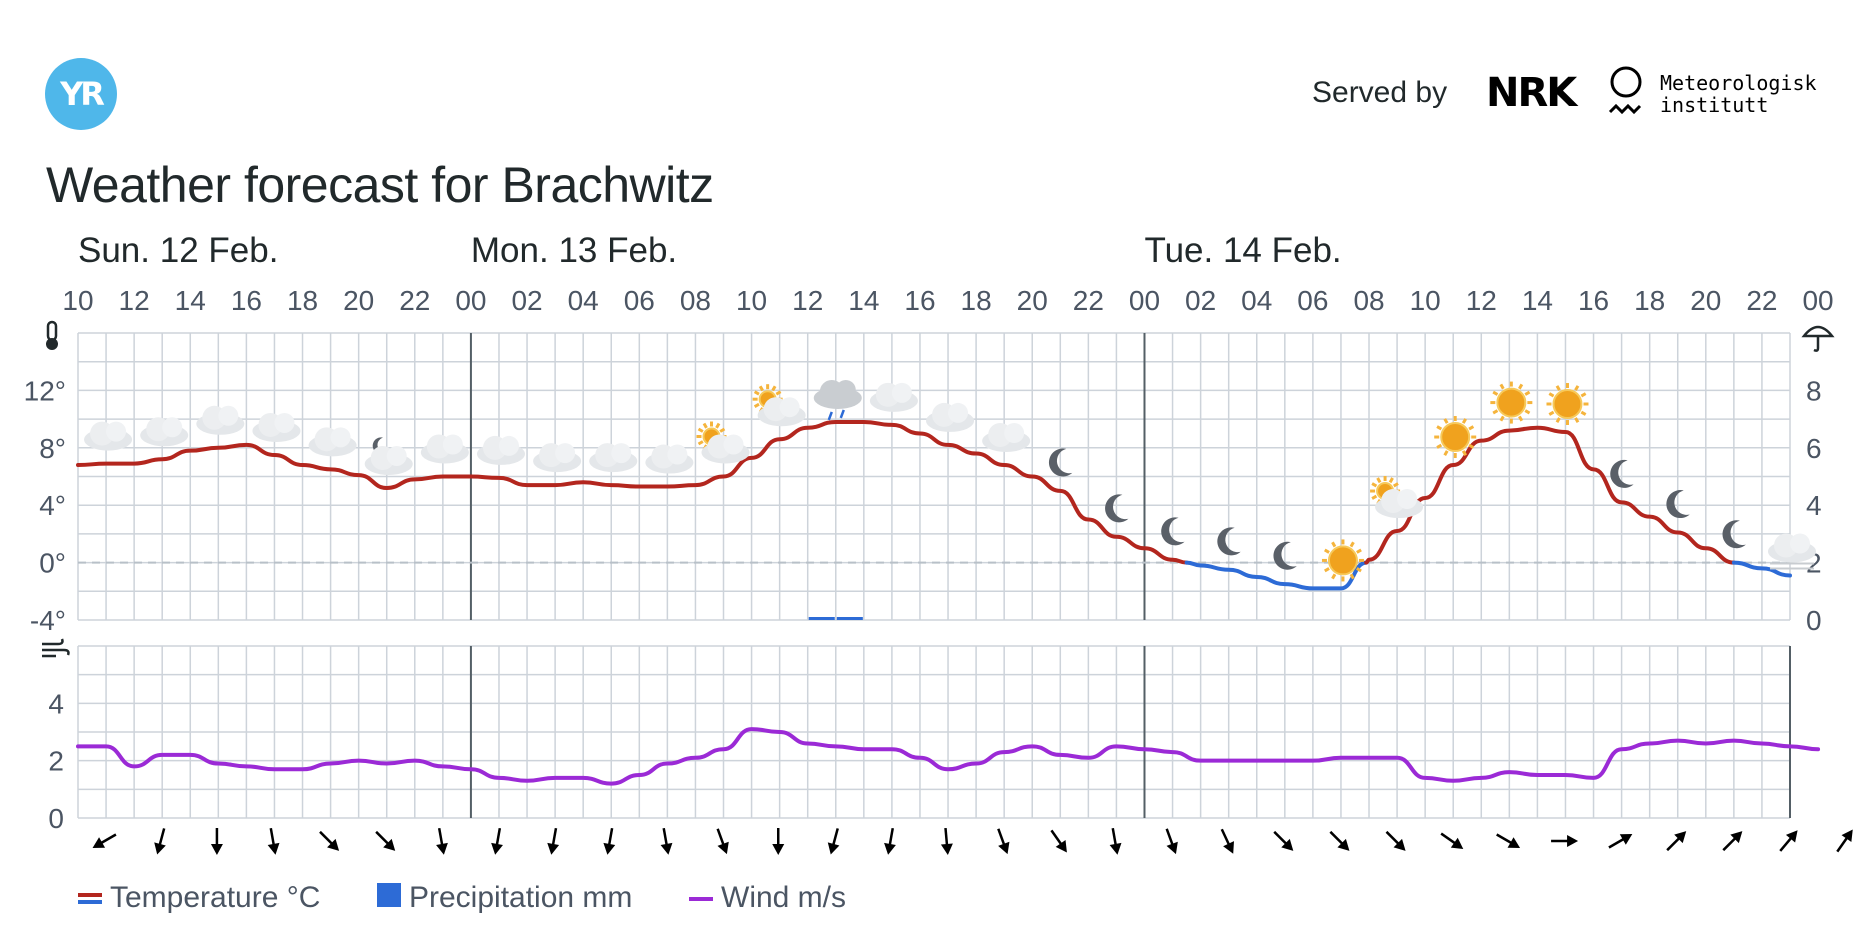  I want to click on wind-icon, so click(56, 648).